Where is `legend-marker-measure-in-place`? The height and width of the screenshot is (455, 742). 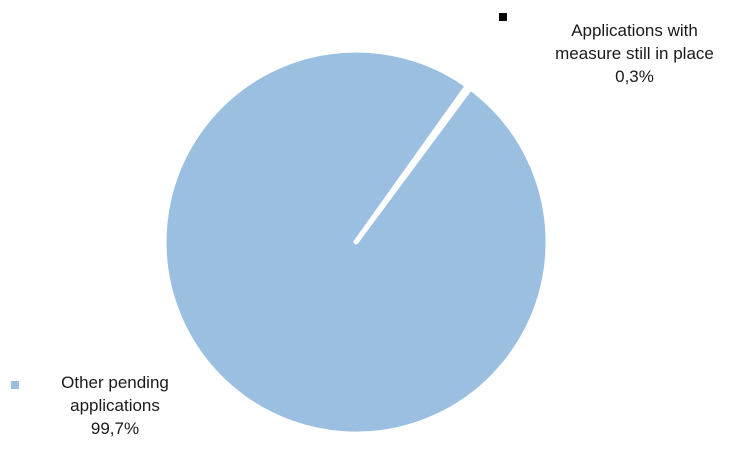
legend-marker-measure-in-place is located at coordinates (503, 17).